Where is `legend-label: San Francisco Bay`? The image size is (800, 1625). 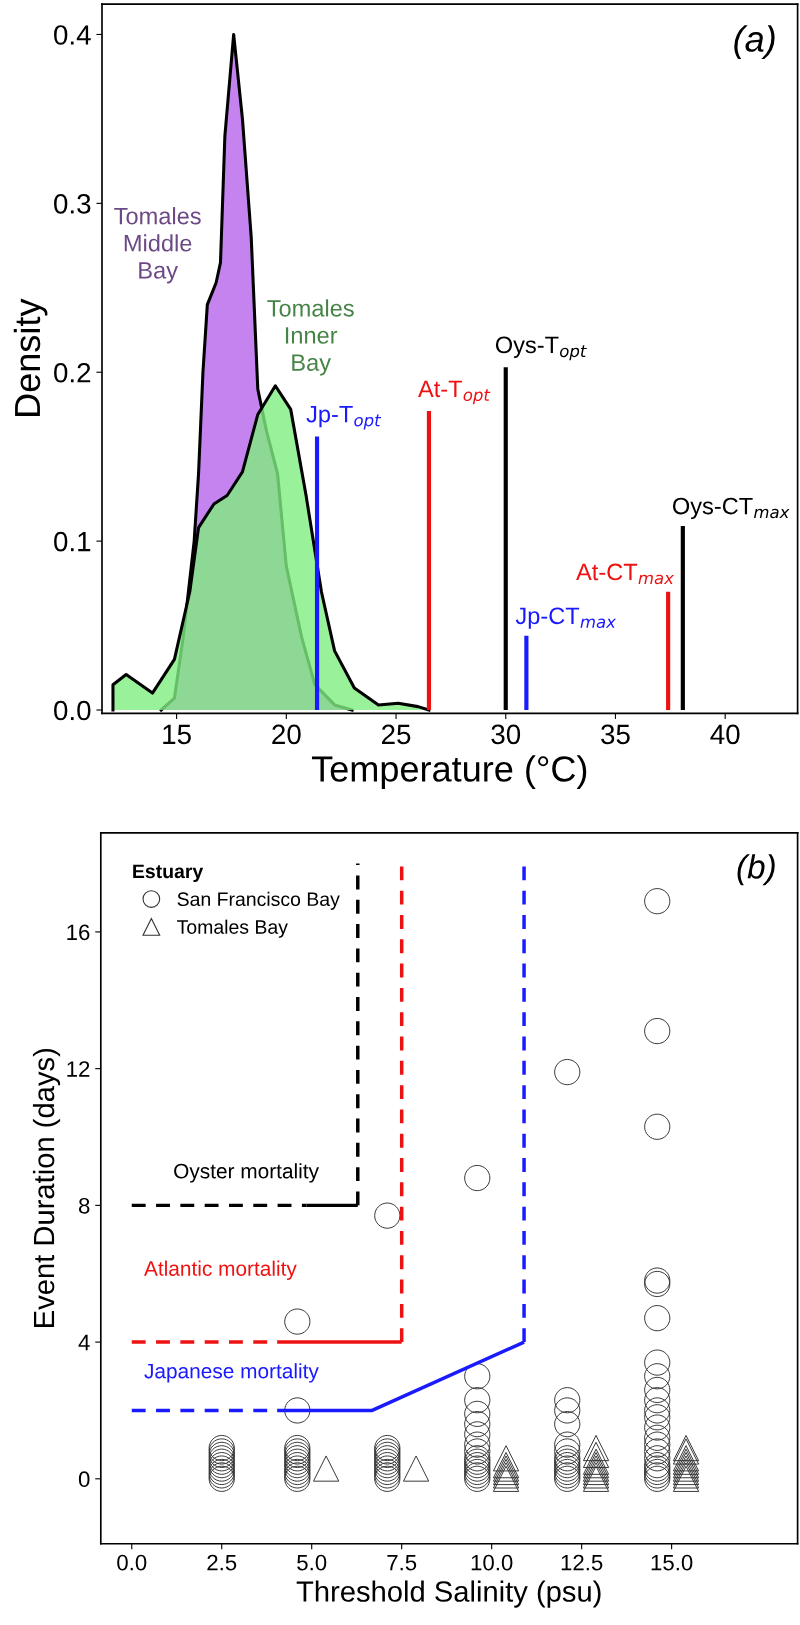
legend-label: San Francisco Bay is located at coordinates (258, 900).